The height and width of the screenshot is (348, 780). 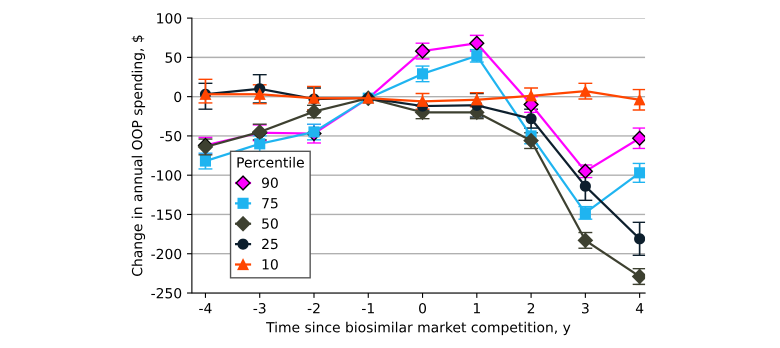 What do you see at coordinates (585, 308) in the screenshot?
I see `x-tick-label: 3` at bounding box center [585, 308].